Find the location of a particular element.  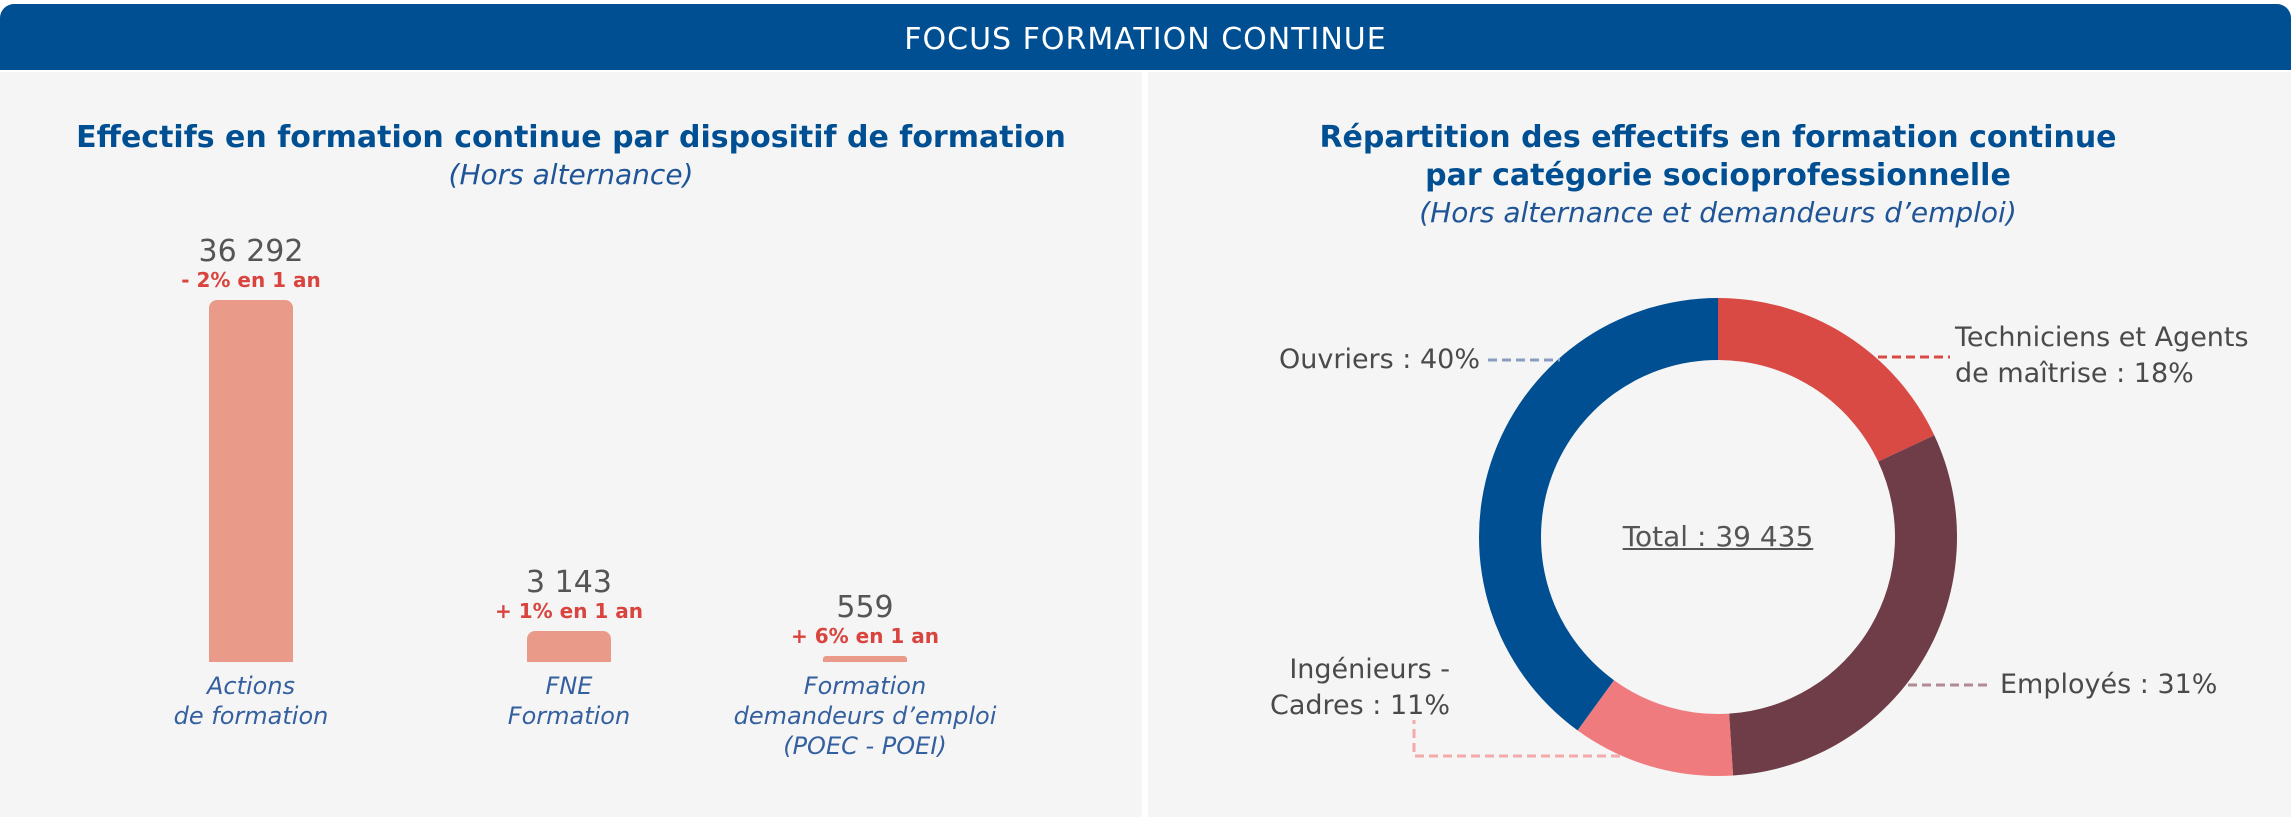

bar-change-label: - 2% en 1 an is located at coordinates (251, 280).